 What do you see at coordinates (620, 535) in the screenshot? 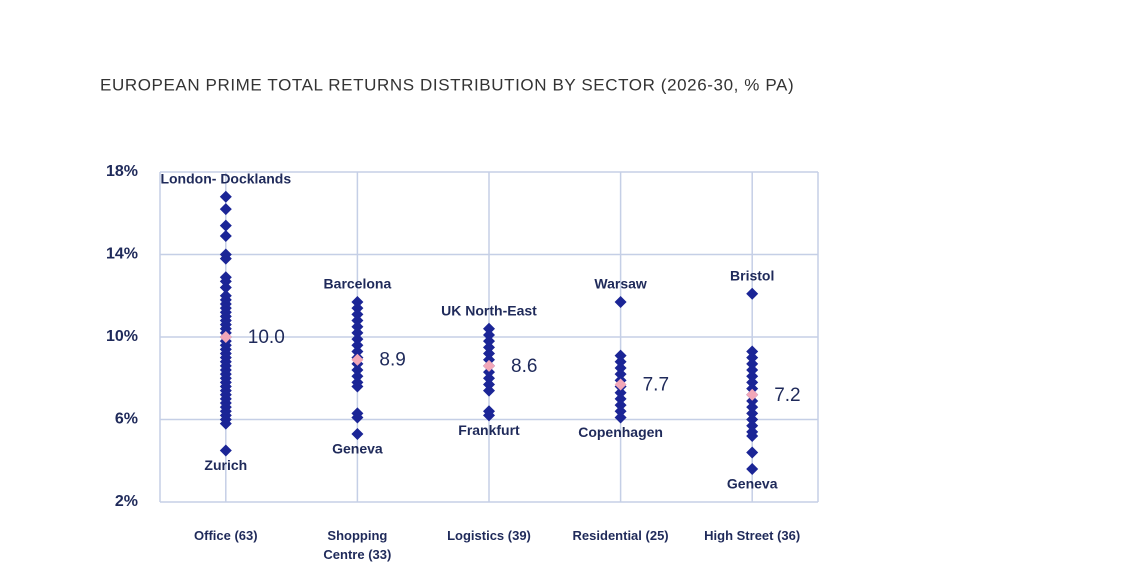
I see `x-tick-label: Residential (25)` at bounding box center [620, 535].